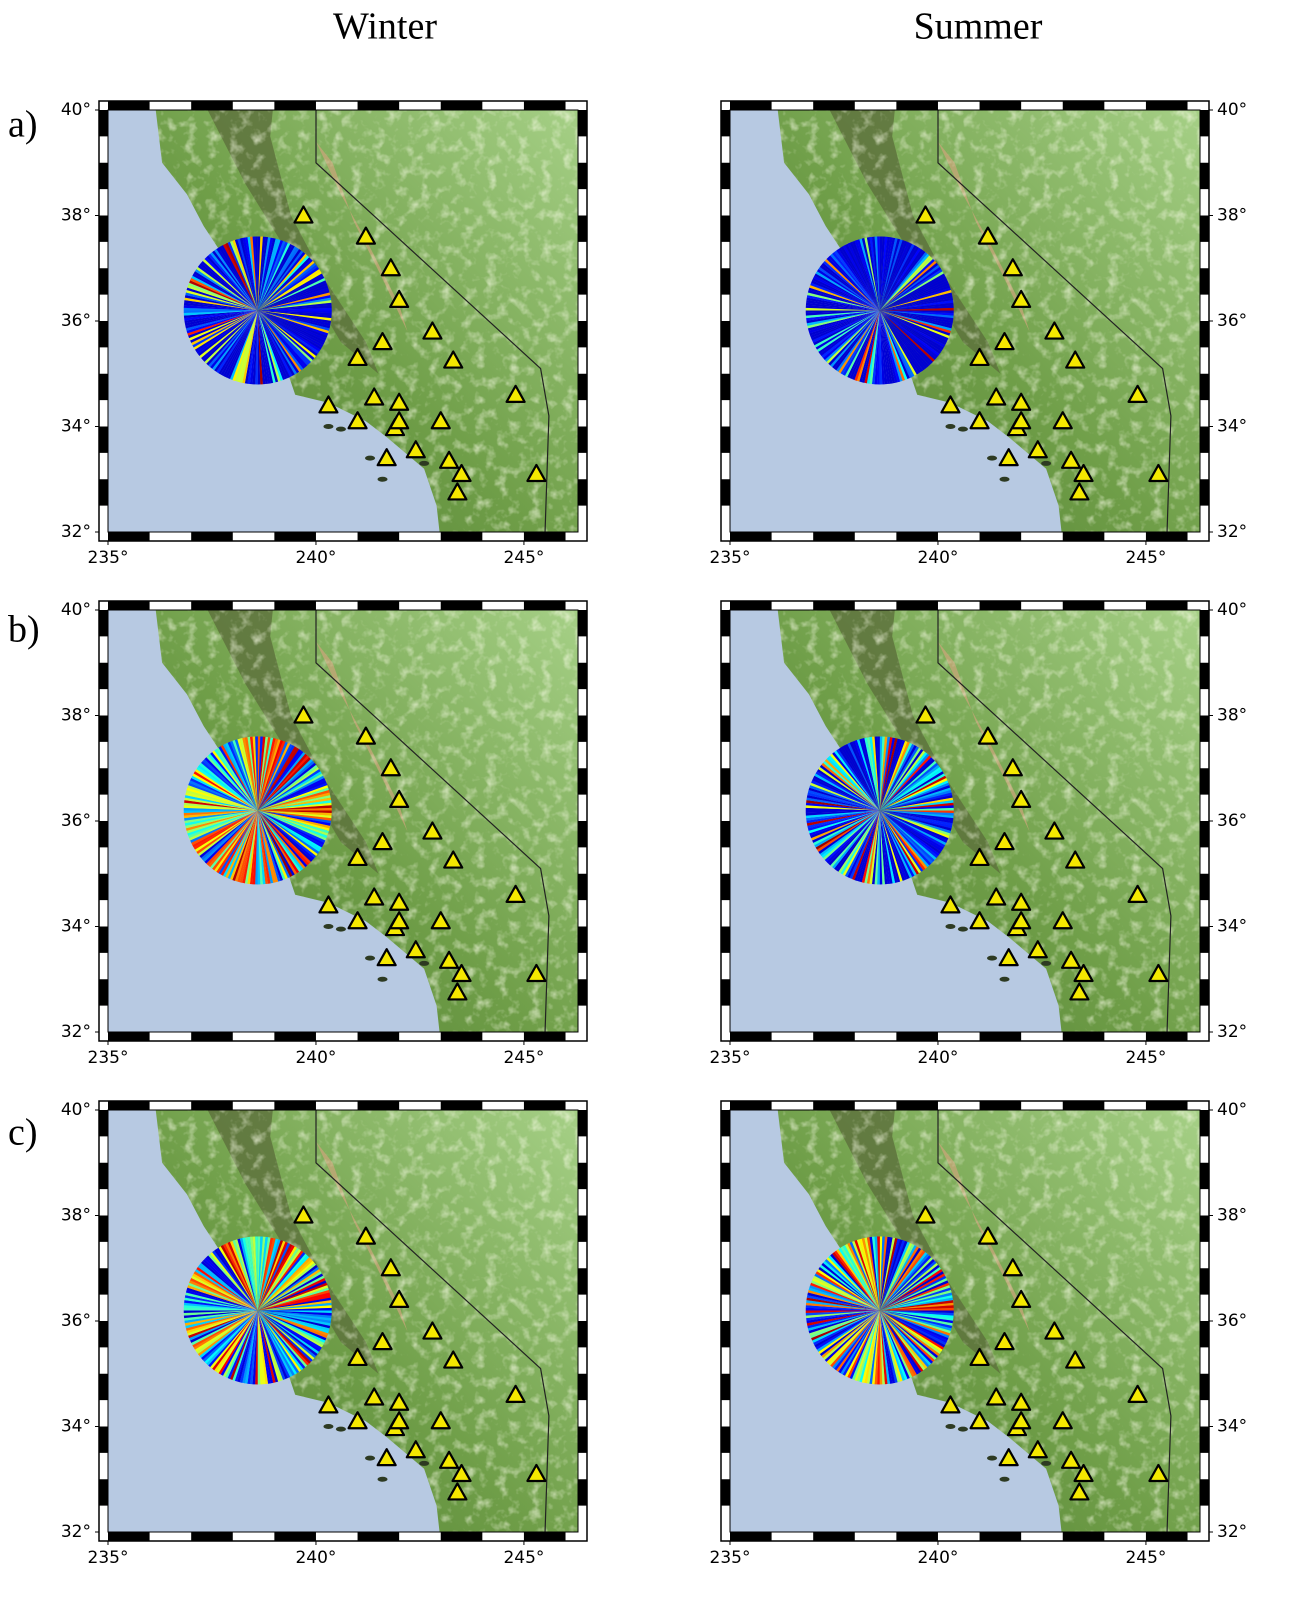 This screenshot has height=1610, width=1301. What do you see at coordinates (730, 1058) in the screenshot?
I see `x-tick-label: 235°` at bounding box center [730, 1058].